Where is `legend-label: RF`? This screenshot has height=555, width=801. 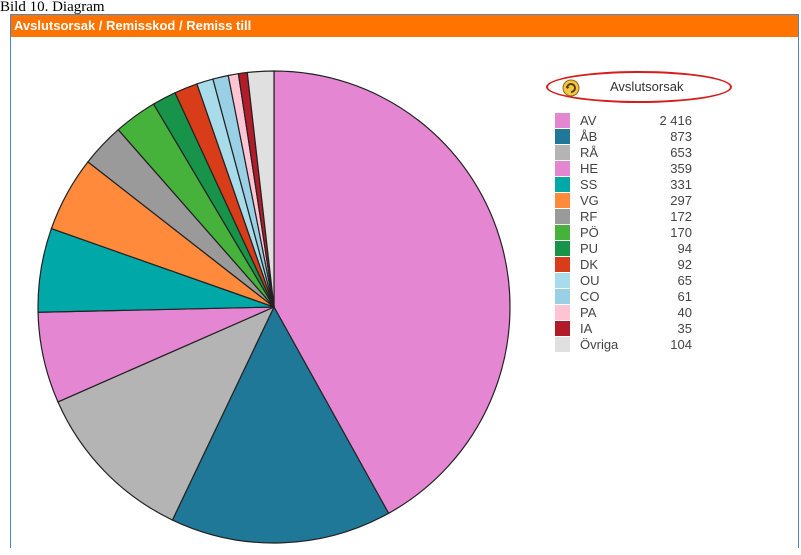
legend-label: RF is located at coordinates (589, 216).